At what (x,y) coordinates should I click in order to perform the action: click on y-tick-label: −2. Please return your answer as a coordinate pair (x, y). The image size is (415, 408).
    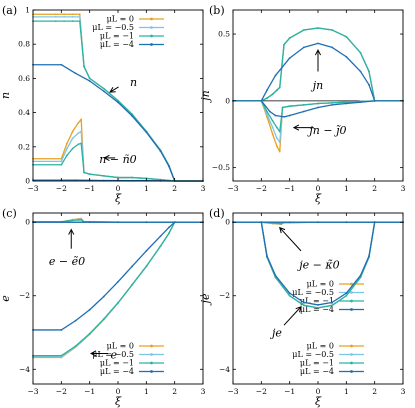
    Looking at the image, I should click on (24, 295).